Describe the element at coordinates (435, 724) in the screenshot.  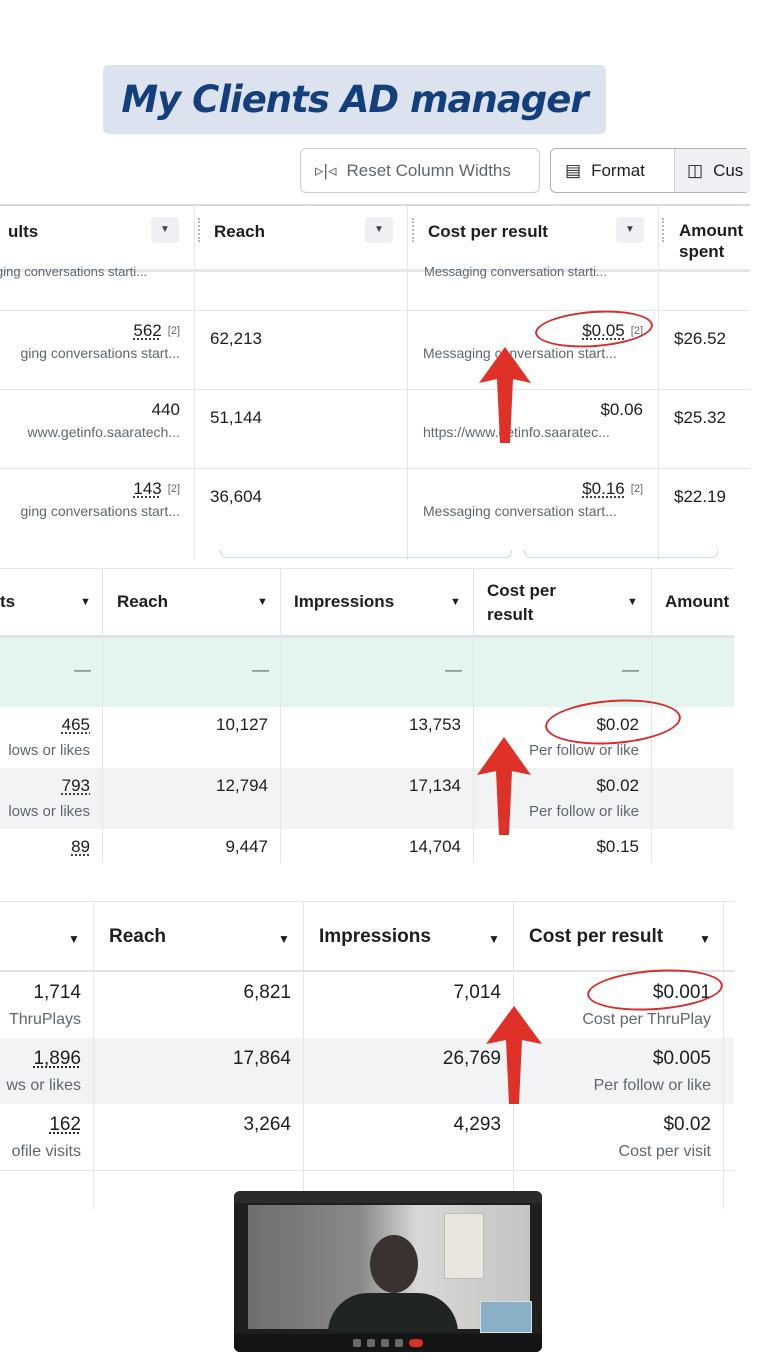
I see `impressions-value: 13,753` at that location.